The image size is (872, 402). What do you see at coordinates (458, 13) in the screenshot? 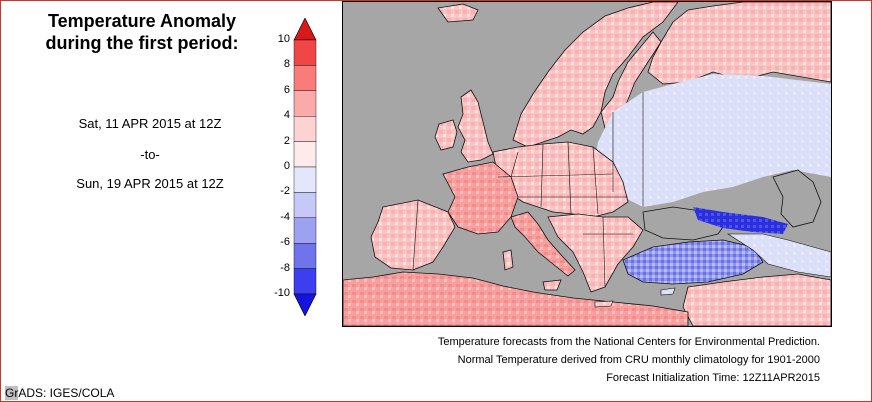
I see `northern-islands` at bounding box center [458, 13].